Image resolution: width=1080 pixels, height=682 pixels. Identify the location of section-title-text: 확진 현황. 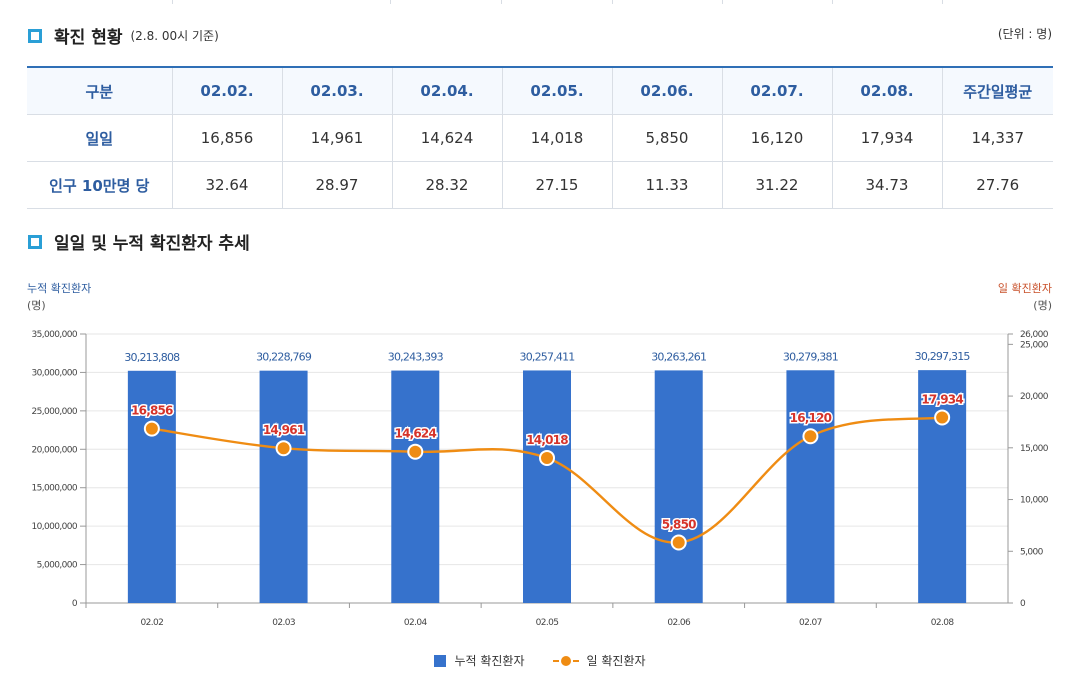
(88, 38).